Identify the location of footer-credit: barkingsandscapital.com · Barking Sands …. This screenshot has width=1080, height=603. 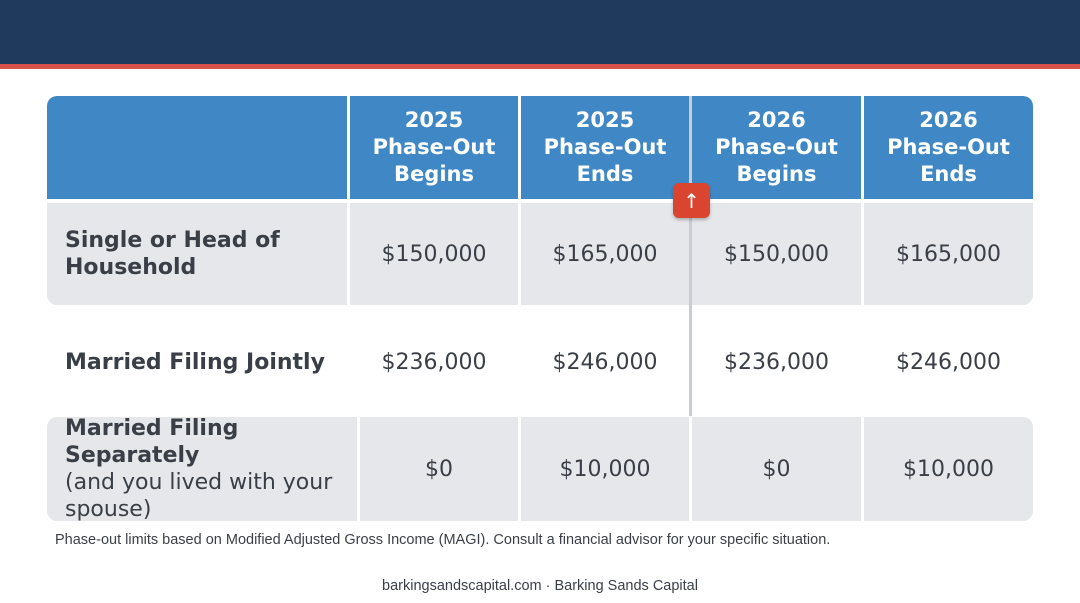
(540, 586).